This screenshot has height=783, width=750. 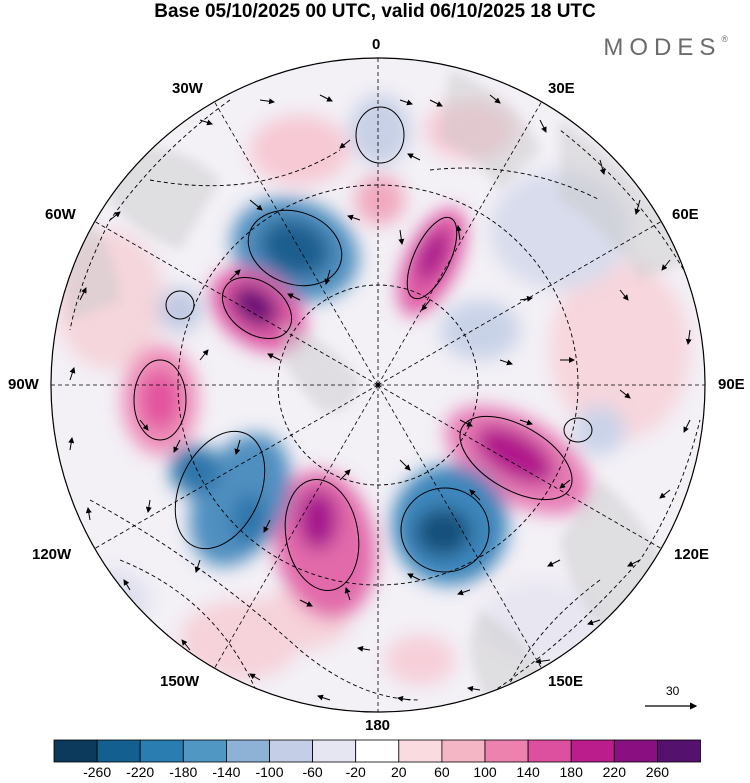 What do you see at coordinates (662, 47) in the screenshot?
I see `modes-logo-text: MODES` at bounding box center [662, 47].